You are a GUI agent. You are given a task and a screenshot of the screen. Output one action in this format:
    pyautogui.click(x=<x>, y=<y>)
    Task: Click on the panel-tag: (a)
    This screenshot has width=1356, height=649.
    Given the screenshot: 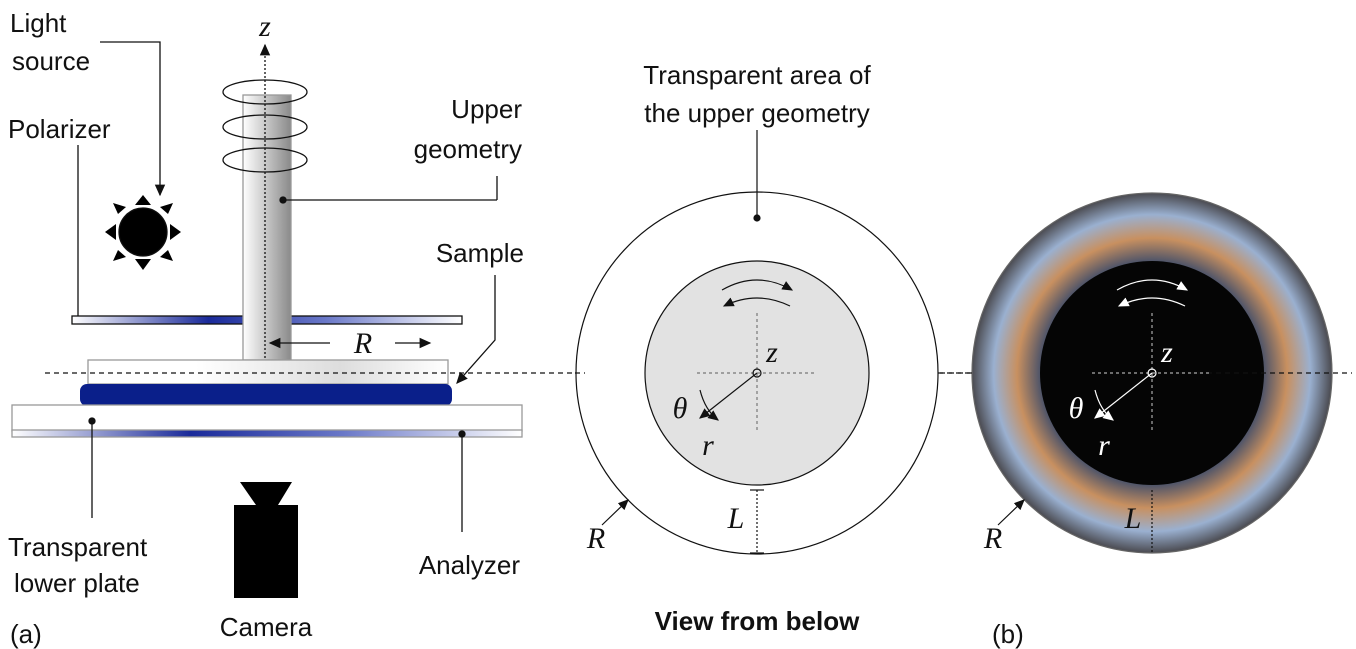 What is the action you would take?
    pyautogui.click(x=26, y=634)
    